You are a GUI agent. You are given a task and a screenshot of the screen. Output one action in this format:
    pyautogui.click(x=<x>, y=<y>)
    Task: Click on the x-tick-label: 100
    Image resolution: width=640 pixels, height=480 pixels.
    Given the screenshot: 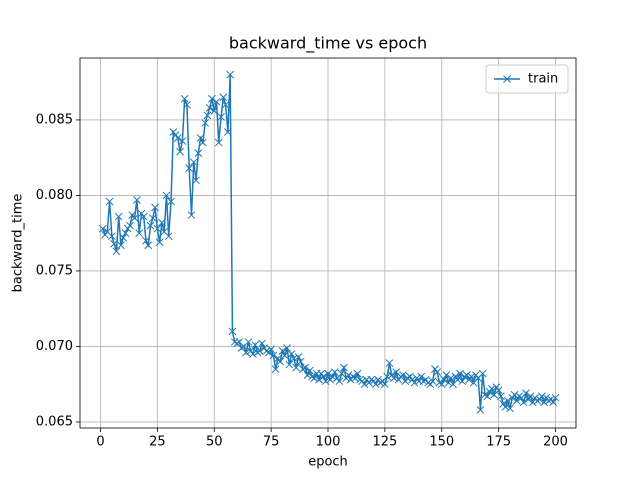 What is the action you would take?
    pyautogui.click(x=328, y=442)
    